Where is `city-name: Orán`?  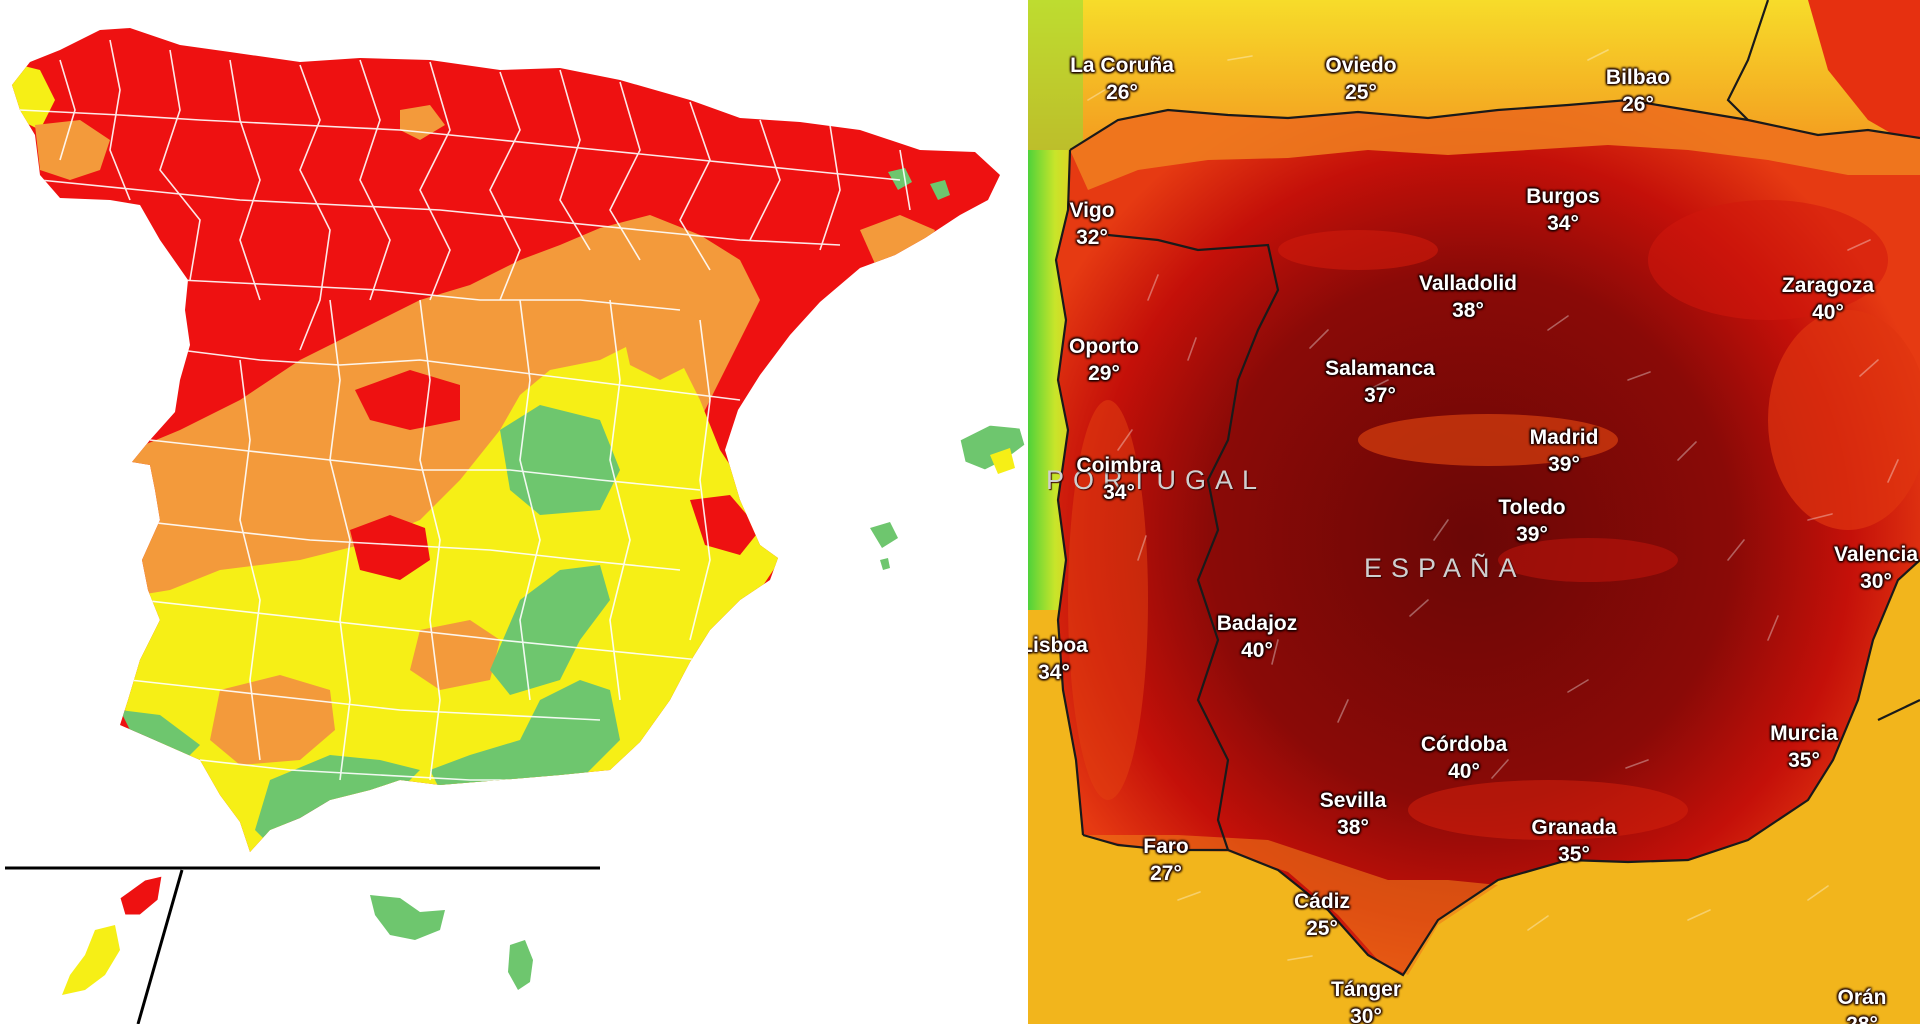
city-name: Orán is located at coordinates (1862, 997).